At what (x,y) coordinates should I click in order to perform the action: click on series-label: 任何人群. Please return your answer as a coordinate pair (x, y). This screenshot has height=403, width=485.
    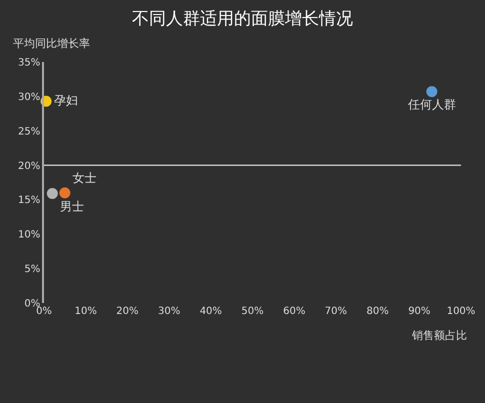
    Looking at the image, I should click on (431, 104).